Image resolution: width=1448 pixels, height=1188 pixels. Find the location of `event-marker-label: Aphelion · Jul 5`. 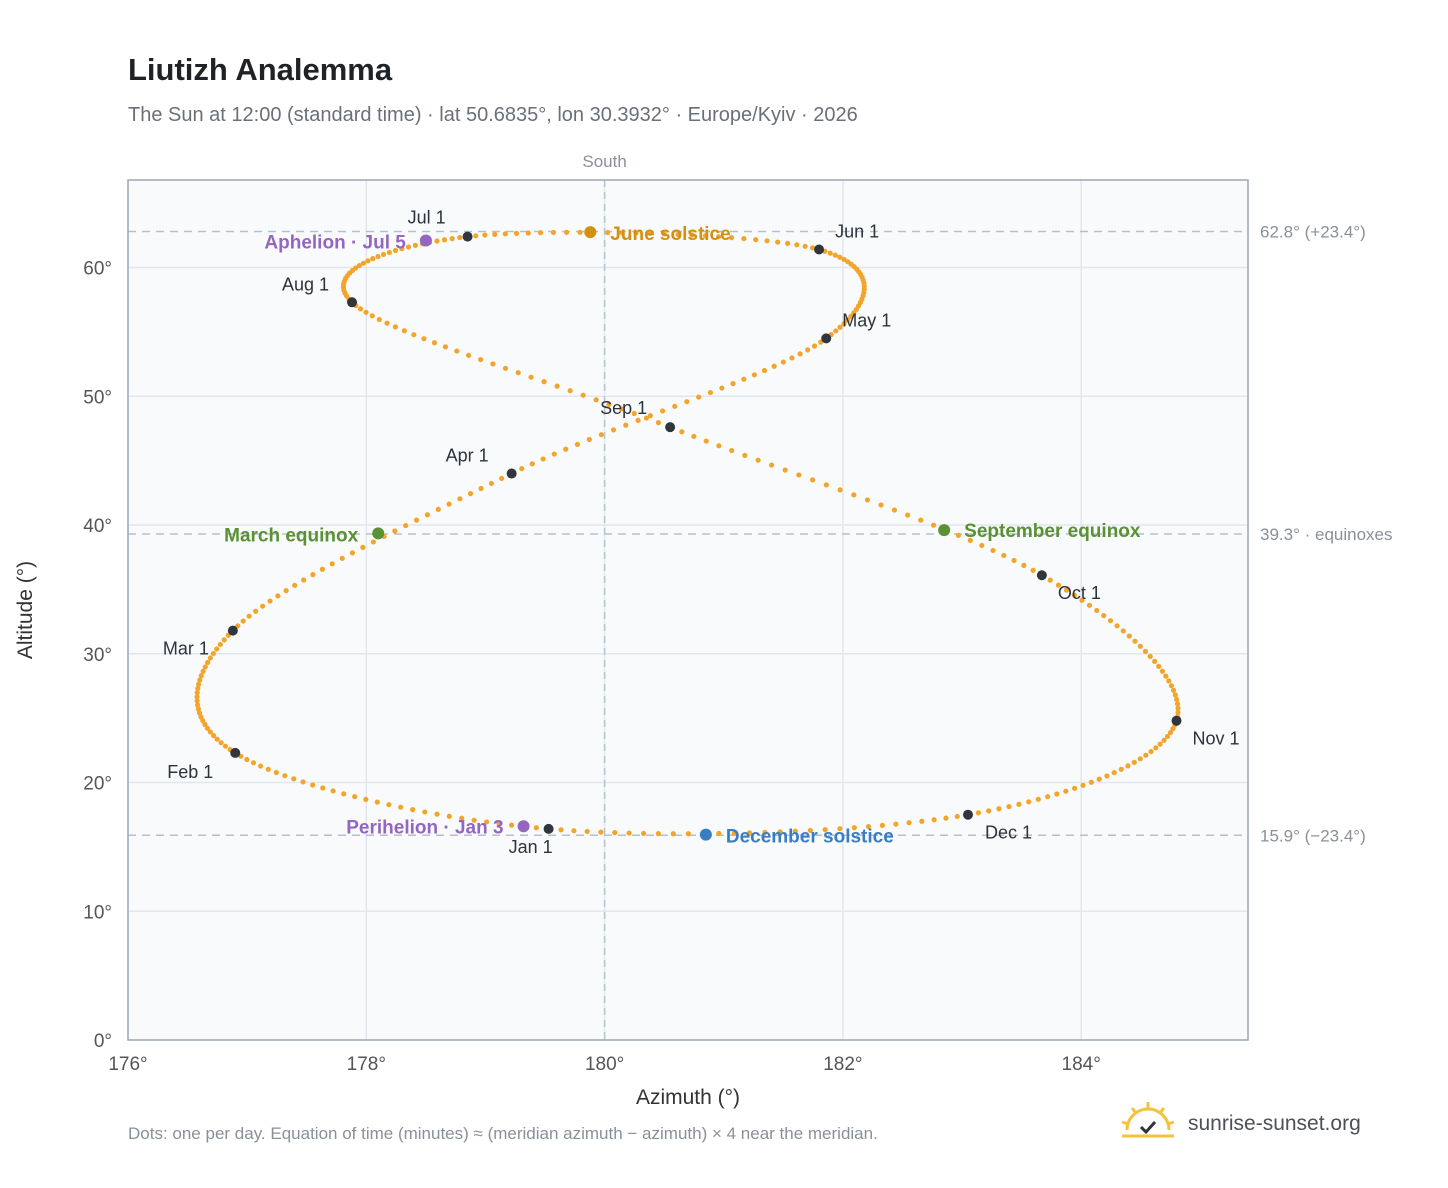

event-marker-label: Aphelion · Jul 5 is located at coordinates (335, 243).